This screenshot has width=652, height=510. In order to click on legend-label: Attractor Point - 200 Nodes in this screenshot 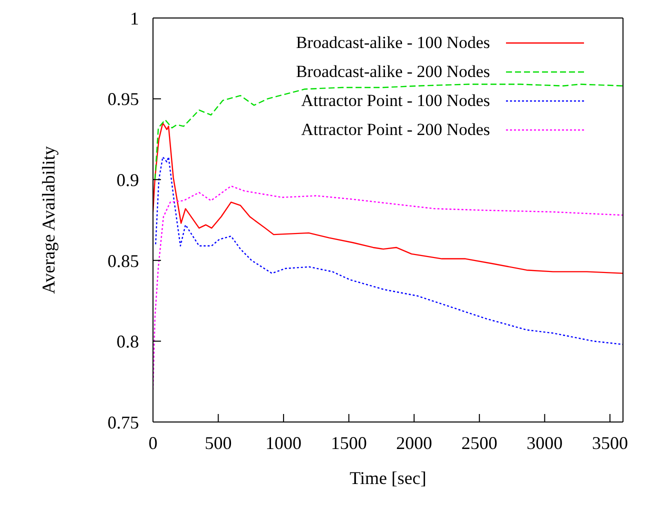, I will do `click(395, 130)`.